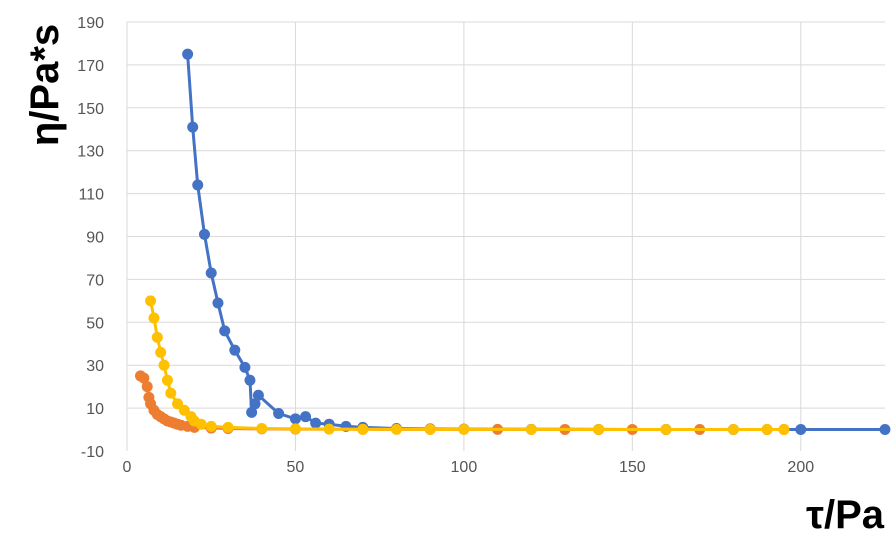  I want to click on x-tick-label: 200, so click(800, 467).